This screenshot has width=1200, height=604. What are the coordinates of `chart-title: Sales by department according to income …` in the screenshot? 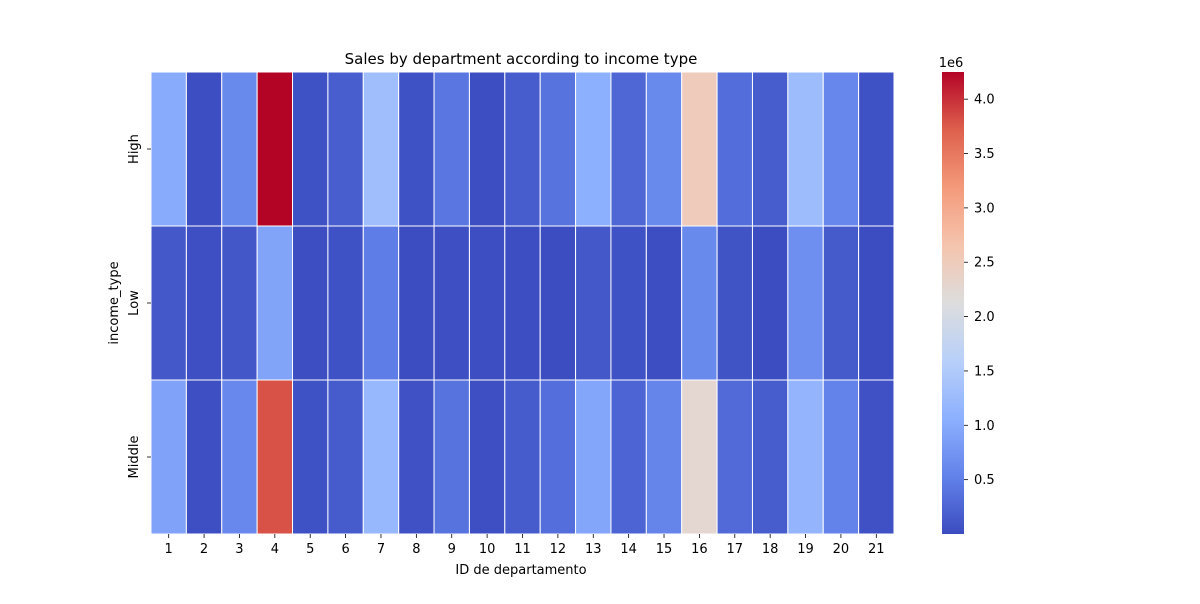 It's located at (521, 59).